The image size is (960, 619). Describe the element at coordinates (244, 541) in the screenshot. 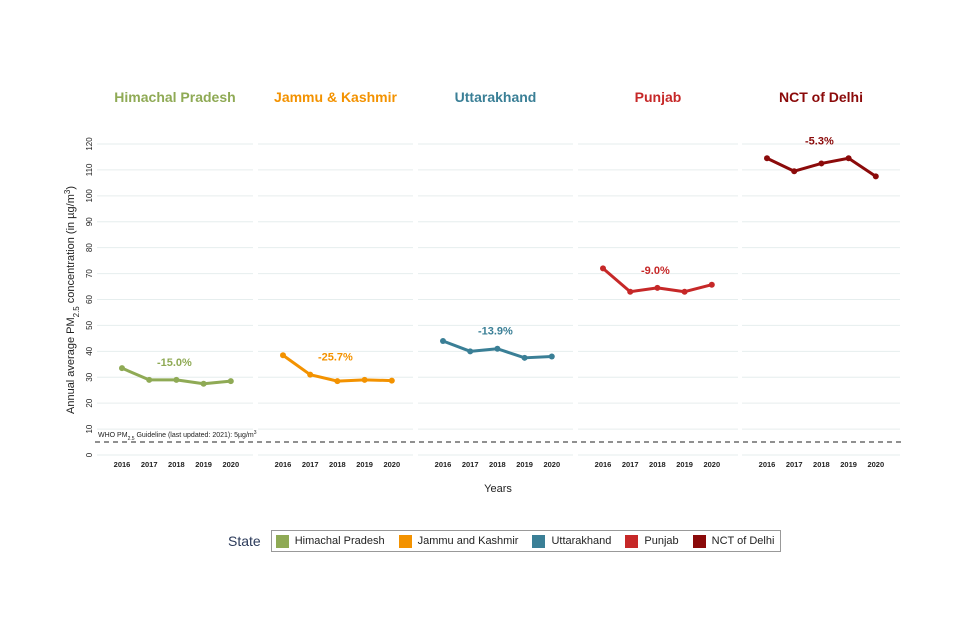

I see `legend-title: State` at that location.